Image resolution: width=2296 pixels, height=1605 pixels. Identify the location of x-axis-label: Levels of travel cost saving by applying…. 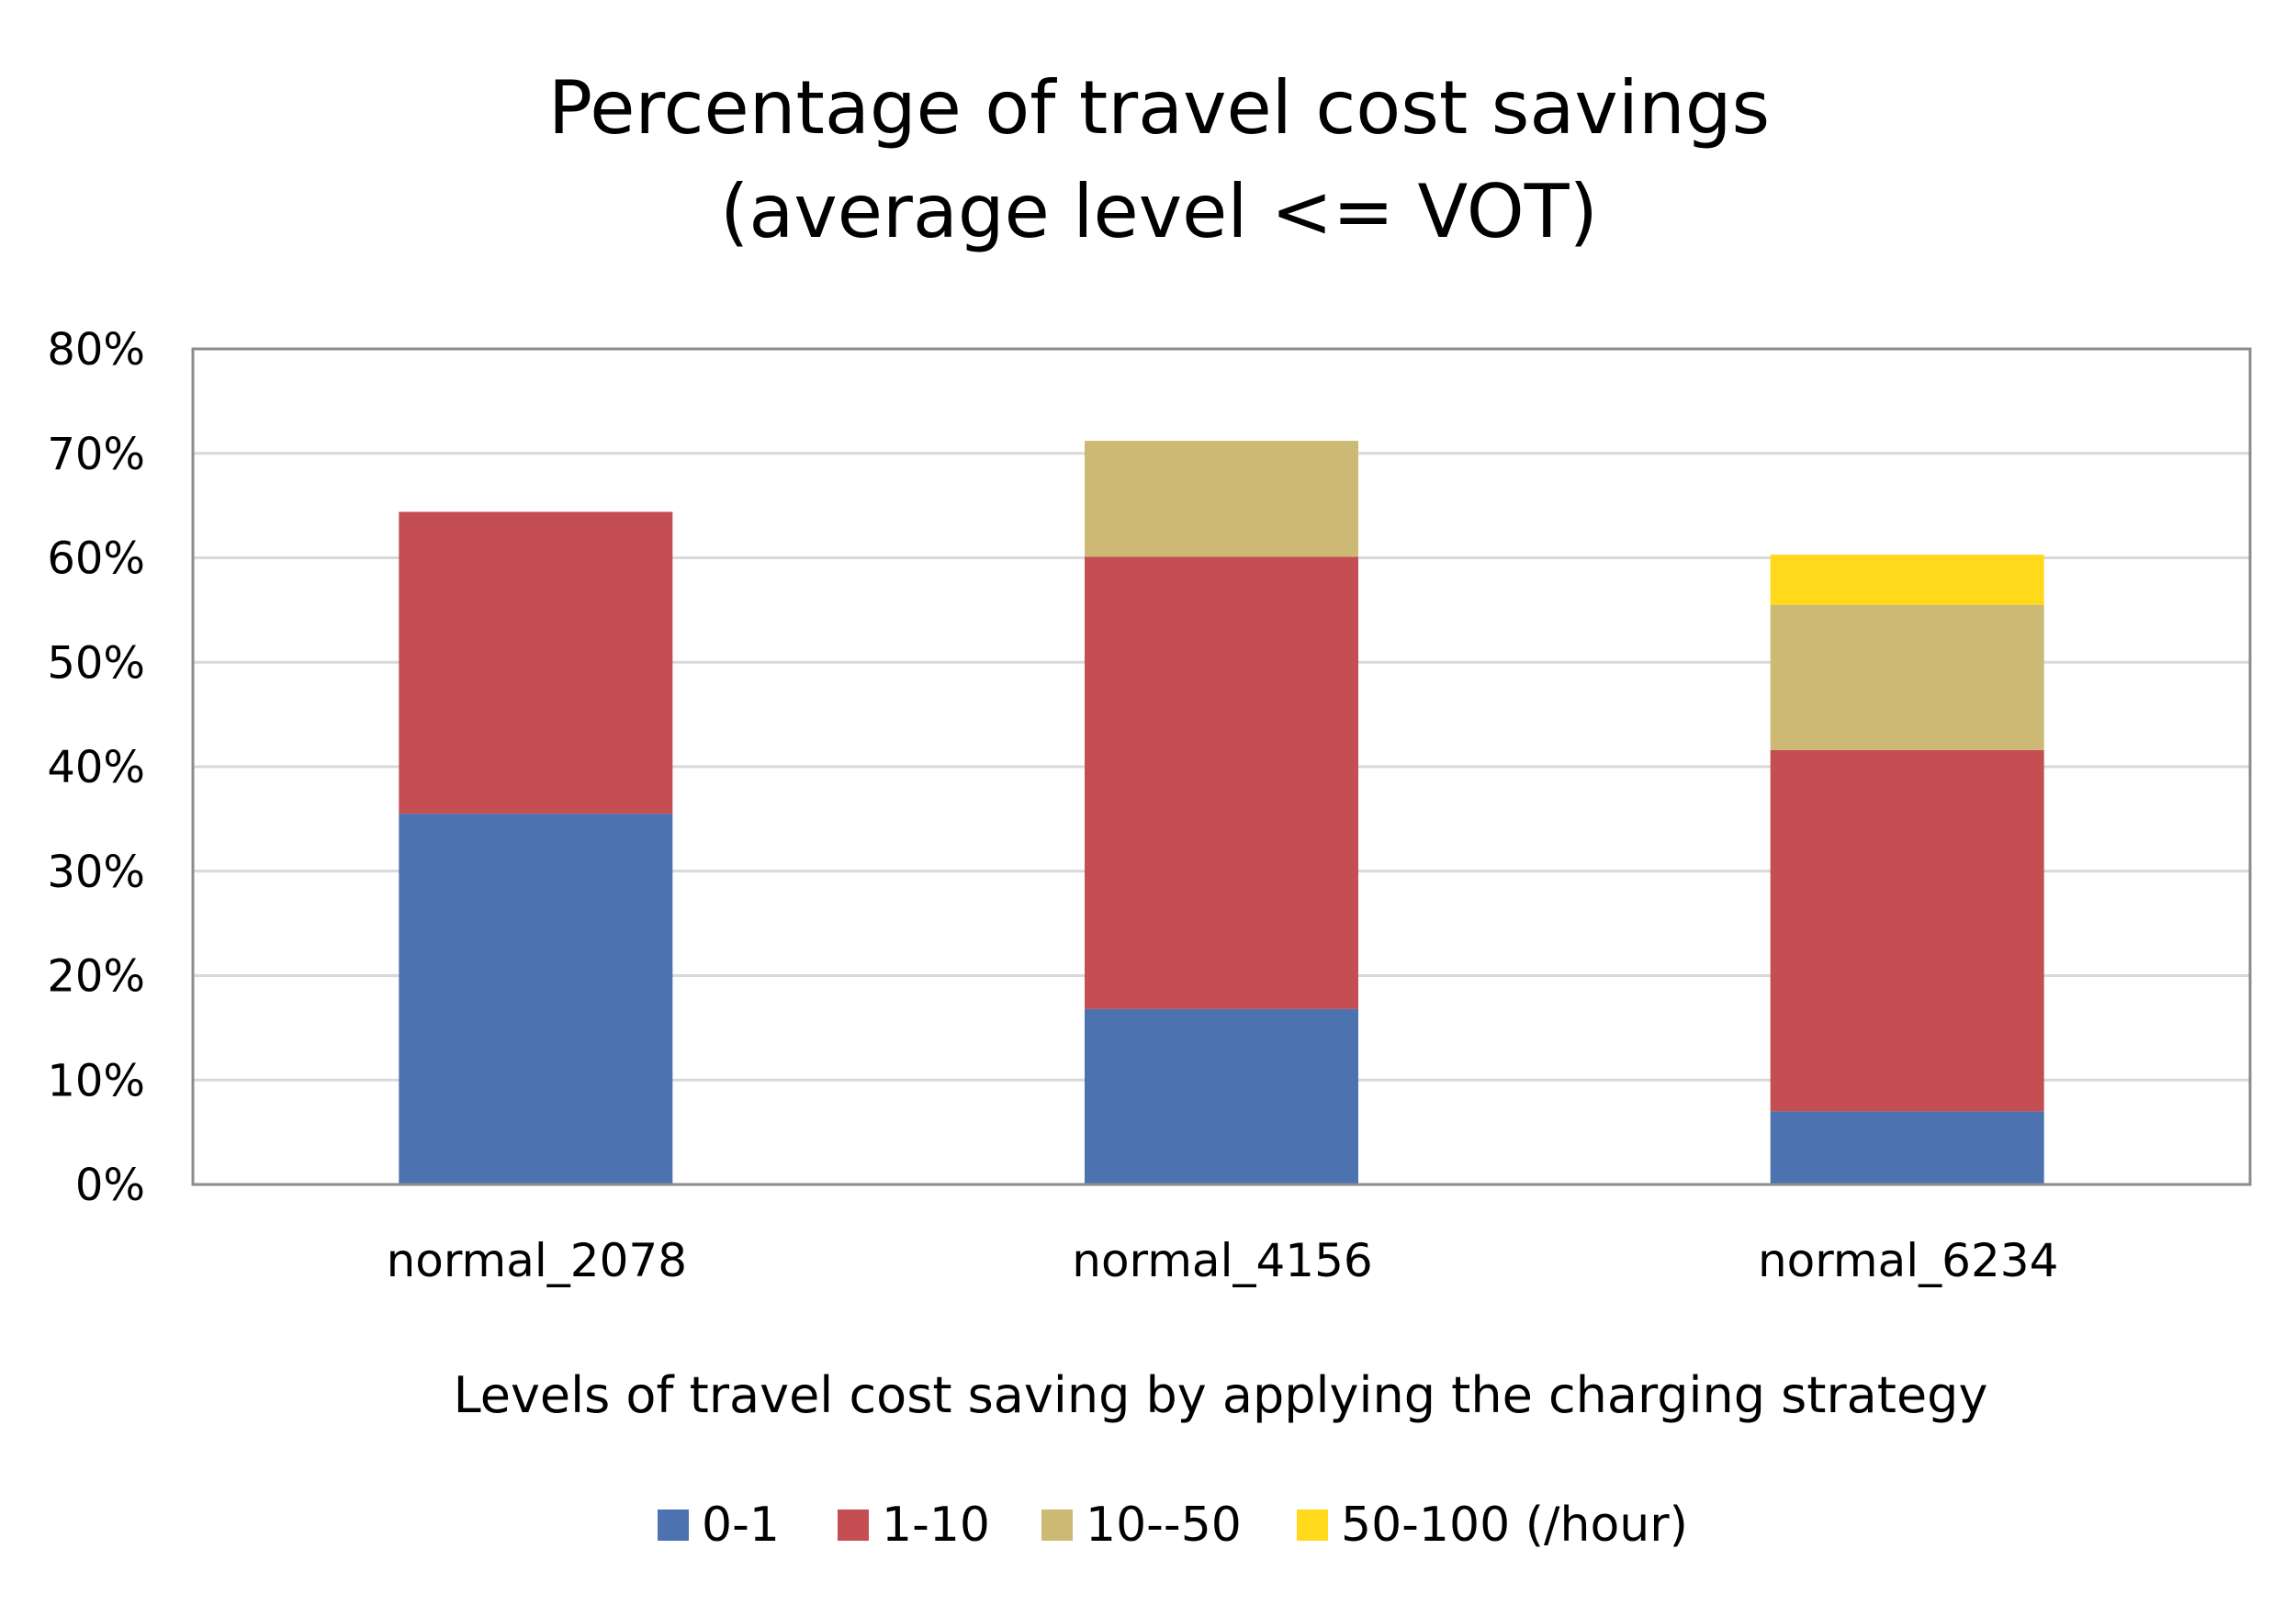
(1221, 1395).